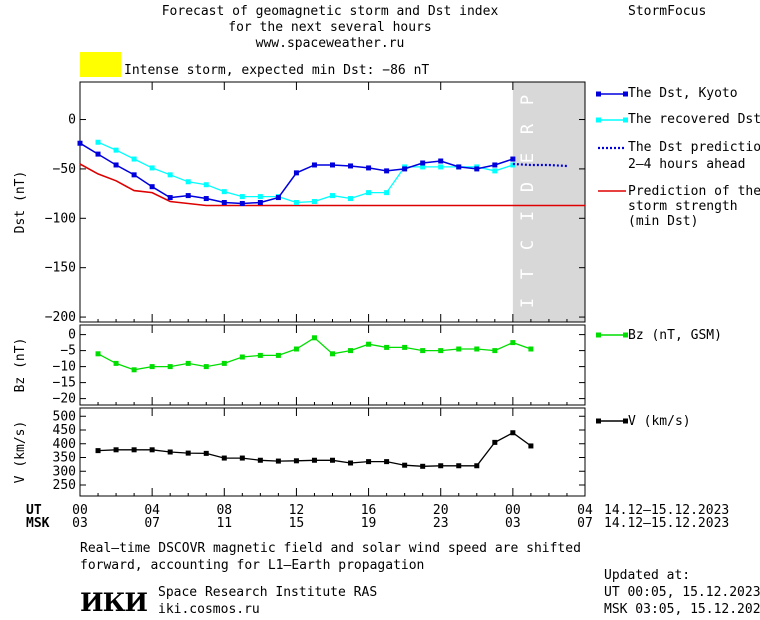 The width and height of the screenshot is (760, 620). What do you see at coordinates (64, 458) in the screenshot?
I see `v-ytick-label: 350` at bounding box center [64, 458].